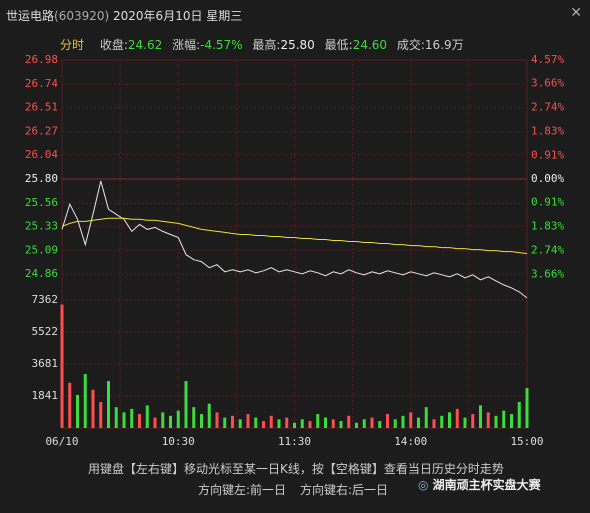 This screenshot has height=513, width=590. I want to click on y-tick-label: 26.51, so click(41, 106).